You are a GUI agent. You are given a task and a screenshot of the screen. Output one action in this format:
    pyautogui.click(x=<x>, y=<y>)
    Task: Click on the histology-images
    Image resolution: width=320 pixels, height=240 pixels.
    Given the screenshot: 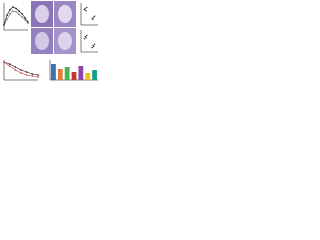 What is the action you would take?
    pyautogui.click(x=53, y=27)
    